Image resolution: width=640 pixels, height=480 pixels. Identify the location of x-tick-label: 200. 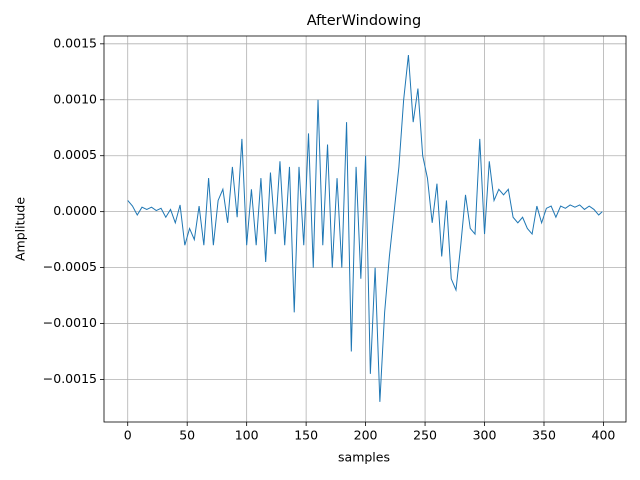
(366, 435).